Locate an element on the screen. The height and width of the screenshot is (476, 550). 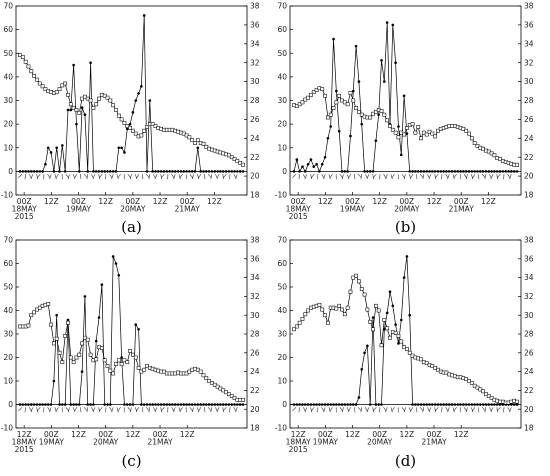
y-left-tick-label: 50 is located at coordinates (8, 287).